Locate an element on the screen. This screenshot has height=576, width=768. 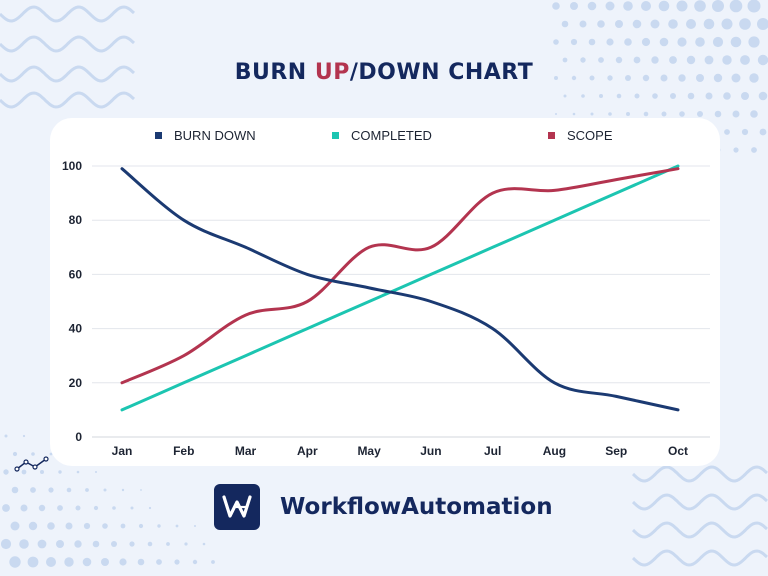
brand: WorkflowAutomation is located at coordinates (383, 507).